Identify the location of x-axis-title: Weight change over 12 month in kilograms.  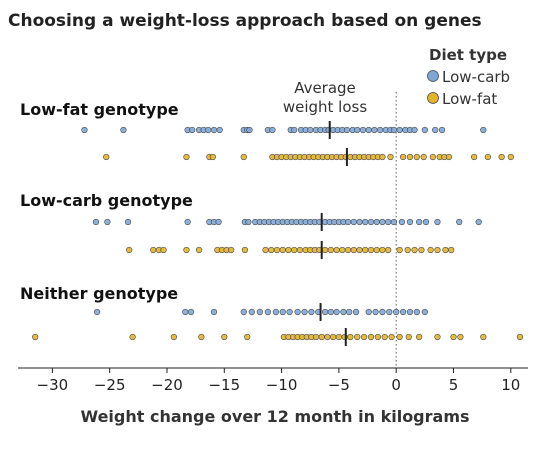
(274, 416).